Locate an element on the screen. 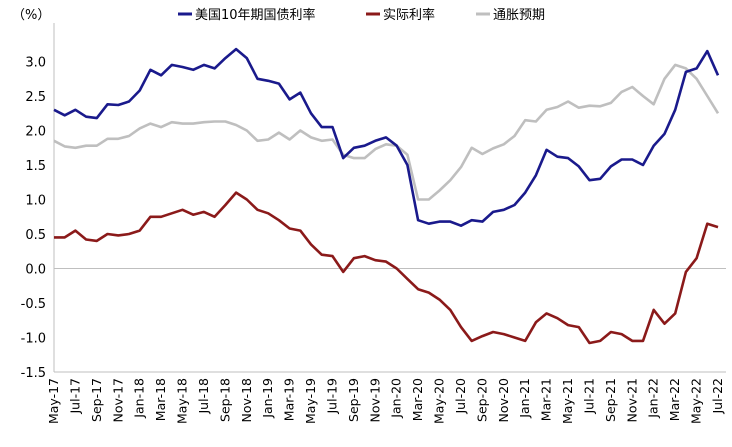 Image resolution: width=732 pixels, height=447 pixels. x-tick: Jan-19 is located at coordinates (267, 398).